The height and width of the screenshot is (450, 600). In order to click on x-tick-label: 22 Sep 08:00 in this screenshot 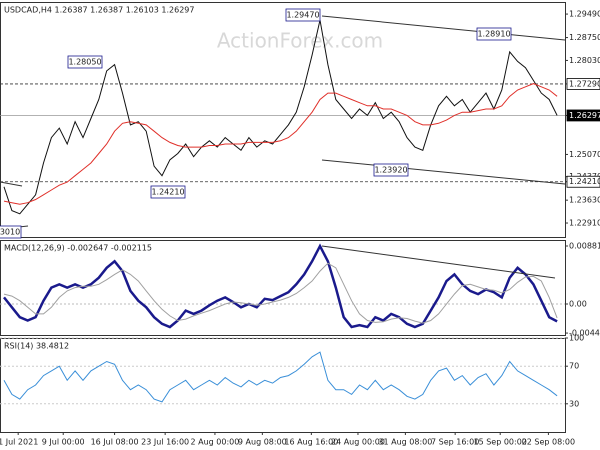, I will do `click(548, 442)`.